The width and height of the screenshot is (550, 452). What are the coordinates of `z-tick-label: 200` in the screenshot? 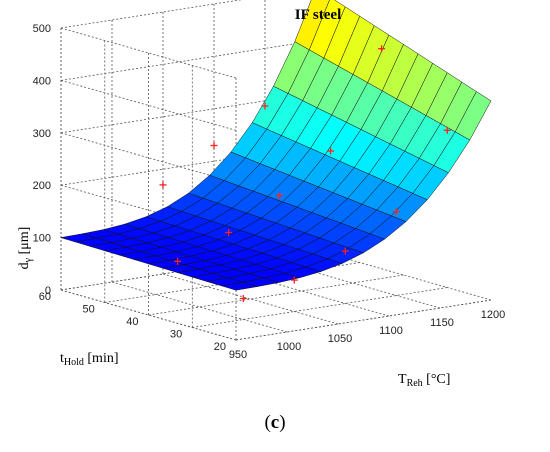 It's located at (42, 186).